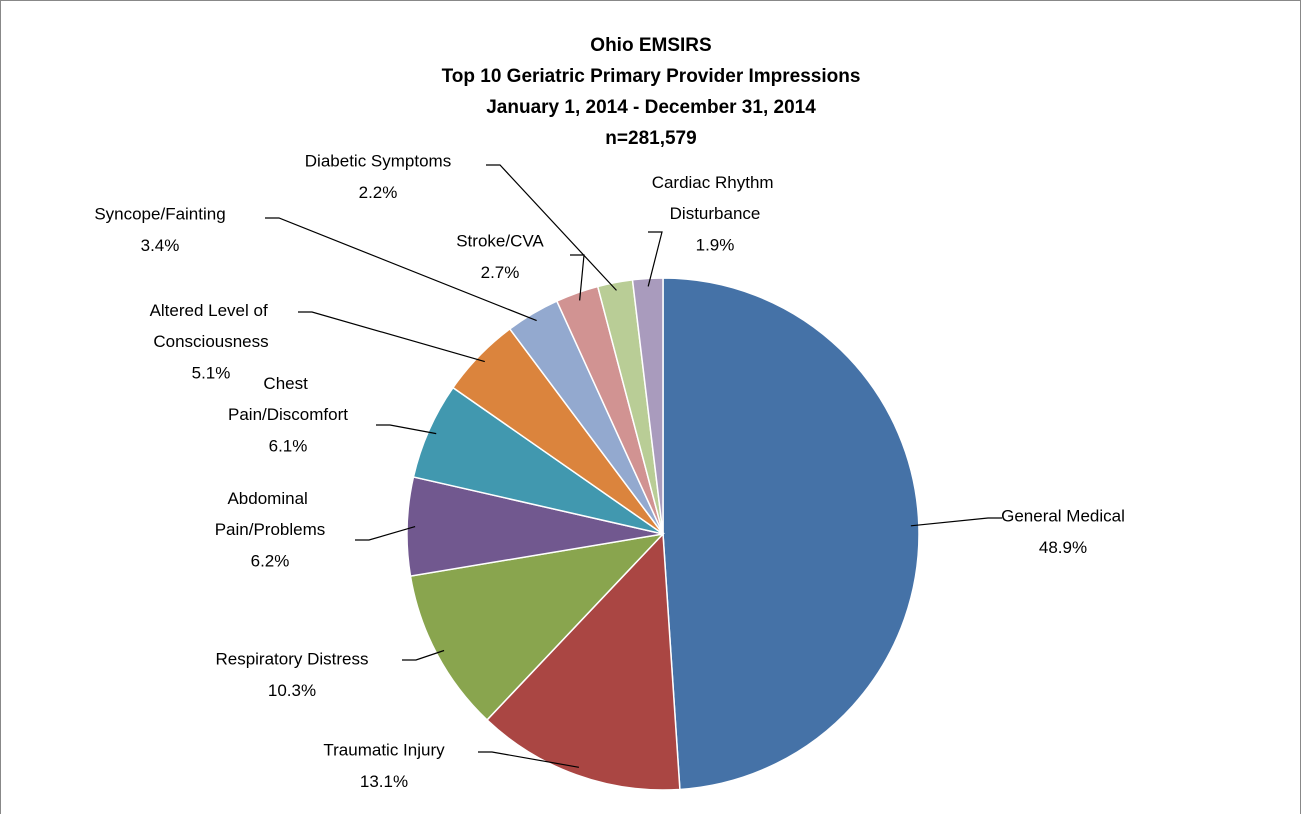 The image size is (1302, 814). I want to click on label-line: Stroke/CVA, so click(500, 241).